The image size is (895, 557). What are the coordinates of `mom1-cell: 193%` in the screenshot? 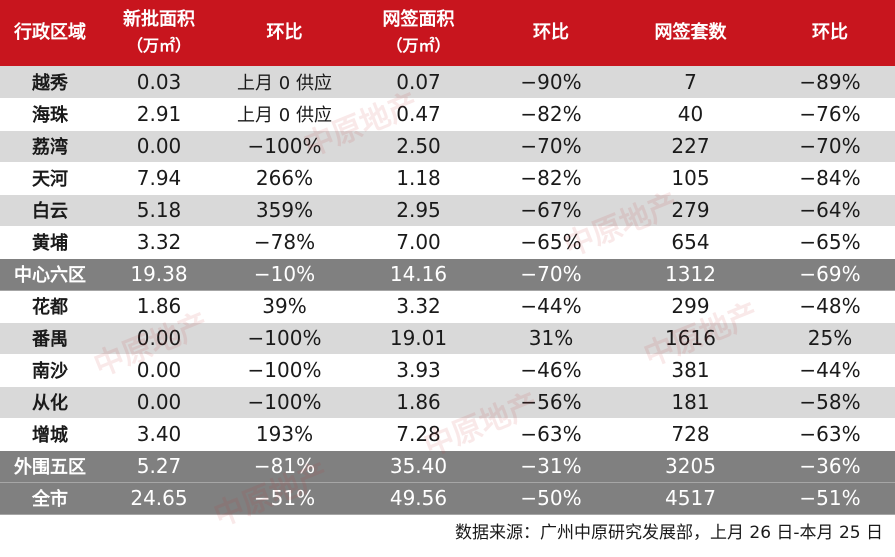 It's located at (284, 434).